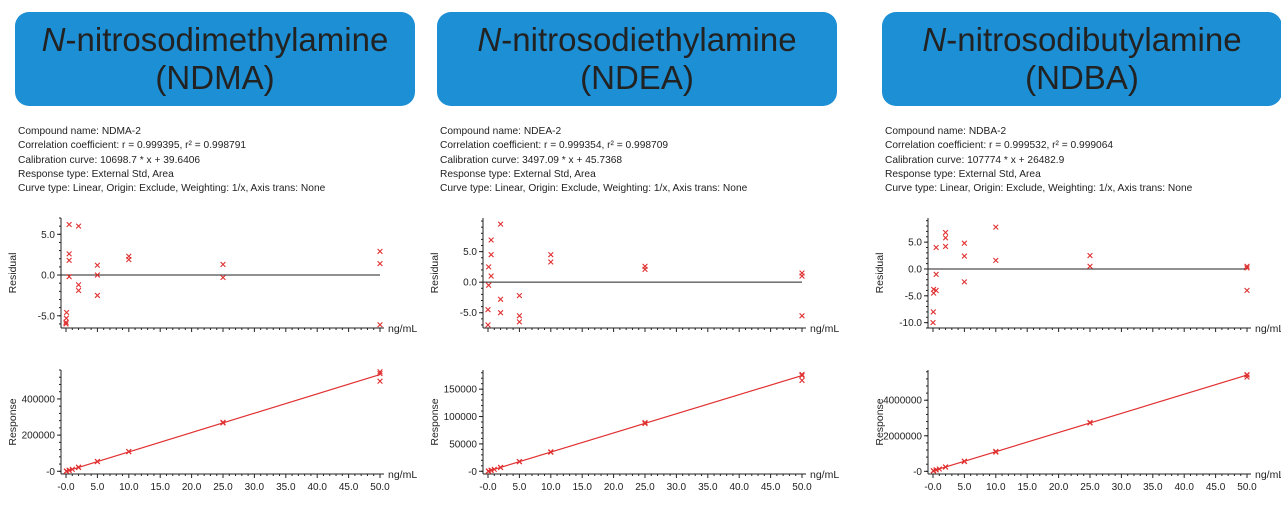  Describe the element at coordinates (519, 487) in the screenshot. I see `x-tick-label: 5.0` at that location.